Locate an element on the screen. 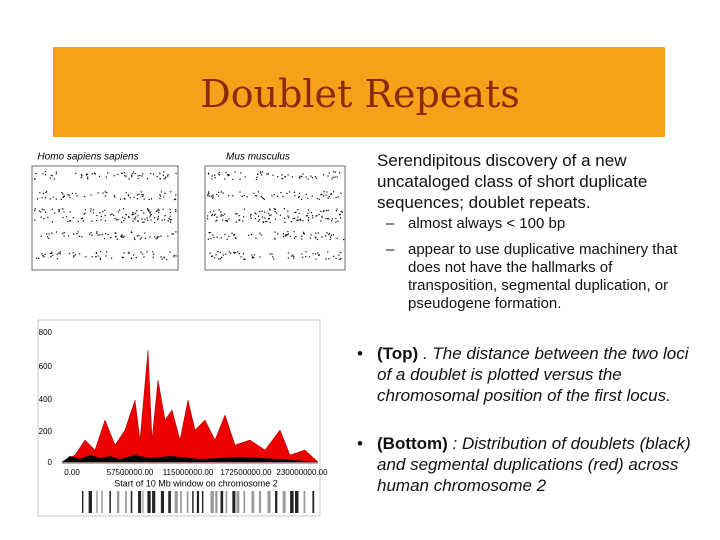 The image size is (720, 540). scatter-figures: Homo sapiens sapiens Mus musculus is located at coordinates (188, 211).